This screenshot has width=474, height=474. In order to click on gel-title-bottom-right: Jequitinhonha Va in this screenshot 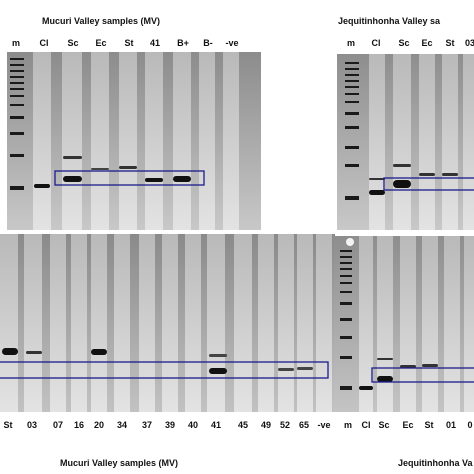, I will do `click(435, 463)`.